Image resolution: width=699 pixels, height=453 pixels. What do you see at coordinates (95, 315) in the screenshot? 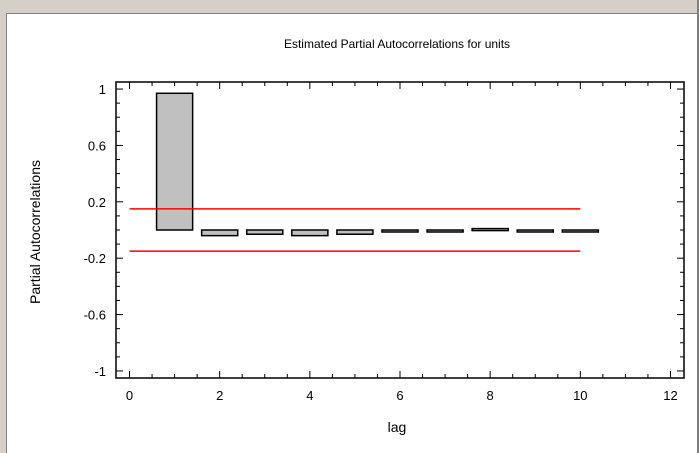
I see `y-tick-label: -0.6` at bounding box center [95, 315].